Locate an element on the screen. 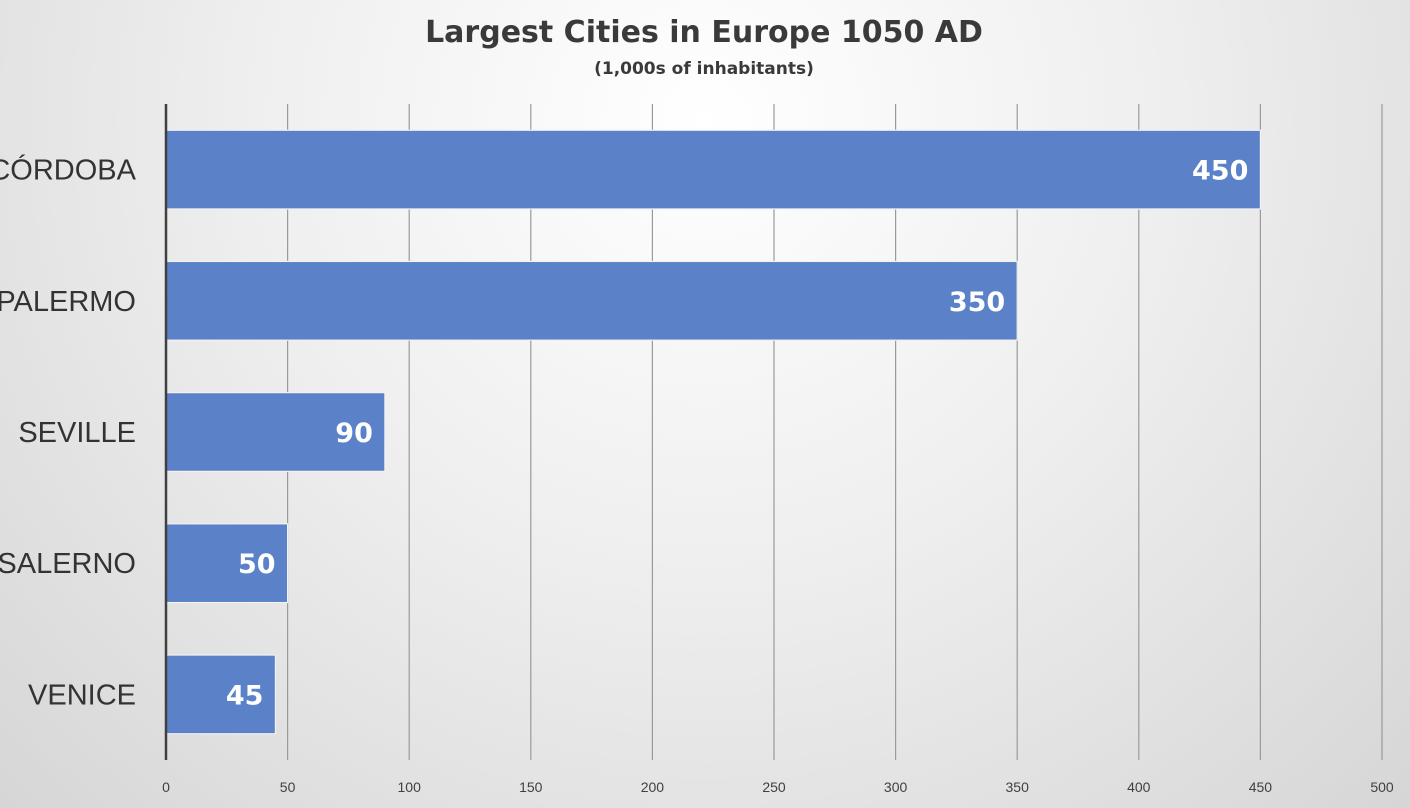 The height and width of the screenshot is (808, 1410). x-tick-label: 250 is located at coordinates (774, 787).